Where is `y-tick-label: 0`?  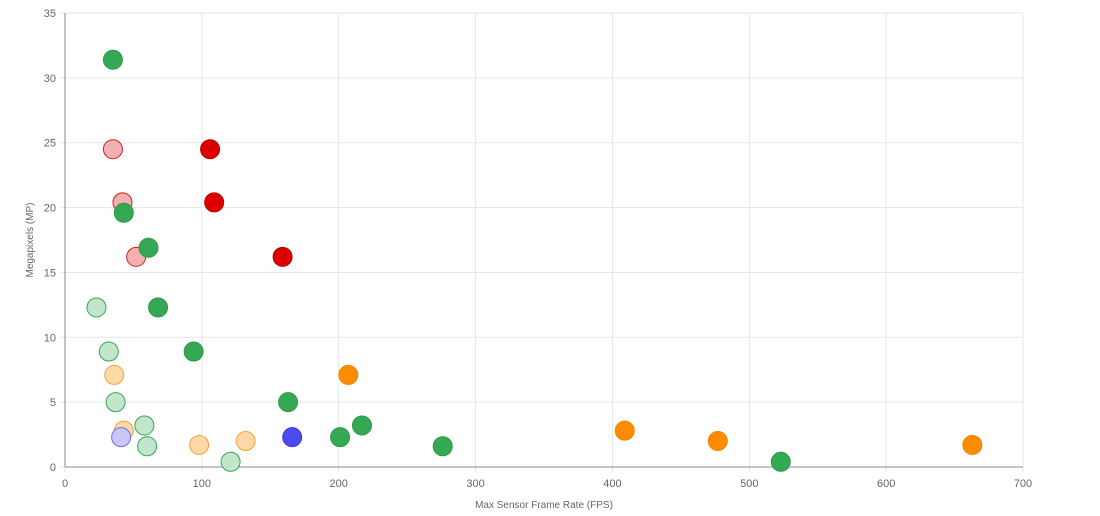
y-tick-label: 0 is located at coordinates (53, 468).